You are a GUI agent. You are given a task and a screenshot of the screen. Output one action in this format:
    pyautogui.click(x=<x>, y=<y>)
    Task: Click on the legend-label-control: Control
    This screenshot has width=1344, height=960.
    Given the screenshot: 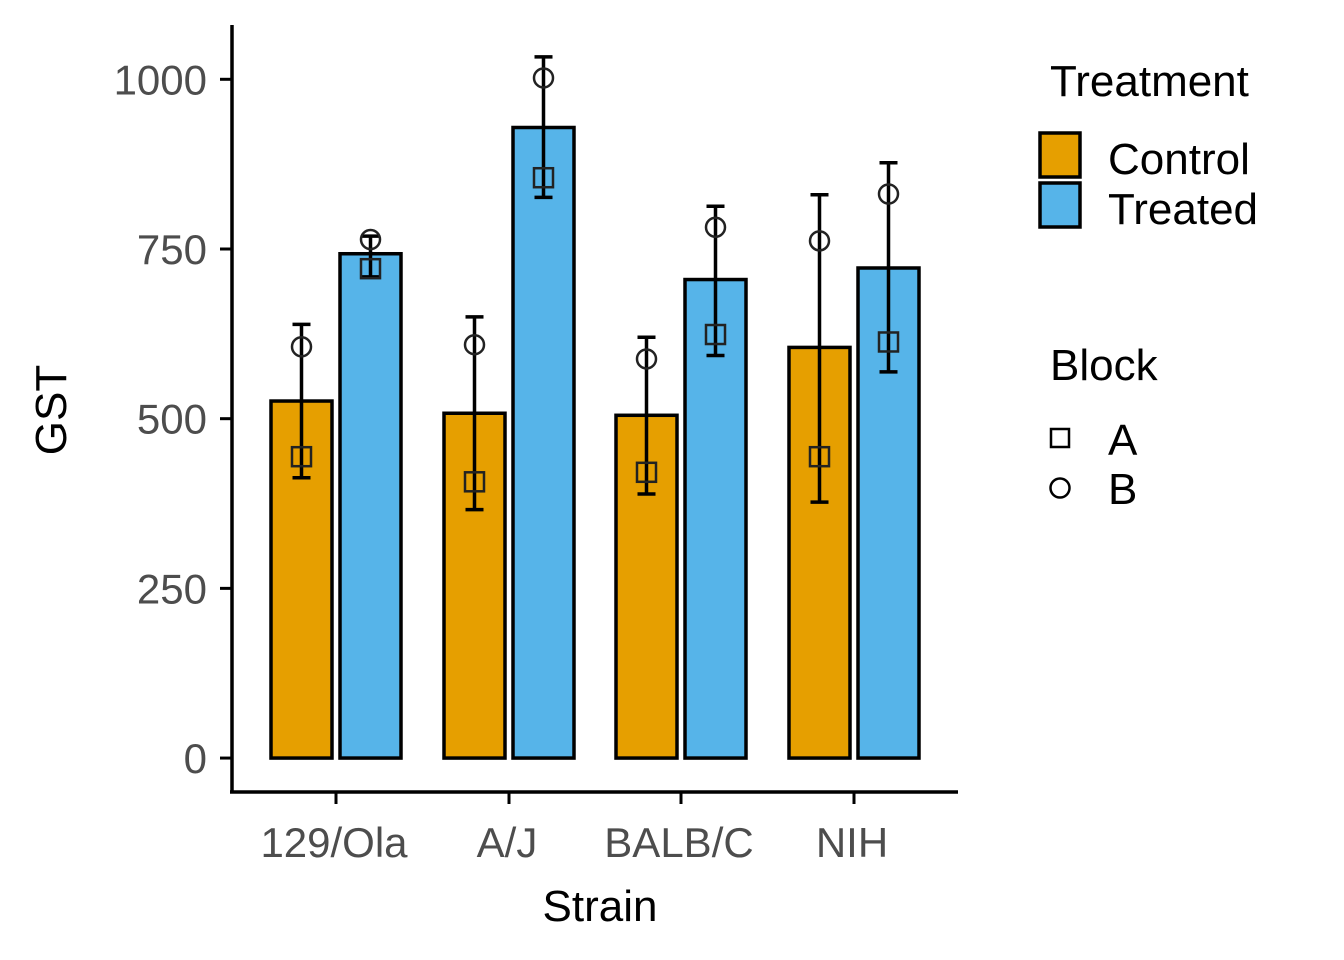 What is the action you would take?
    pyautogui.click(x=1179, y=159)
    